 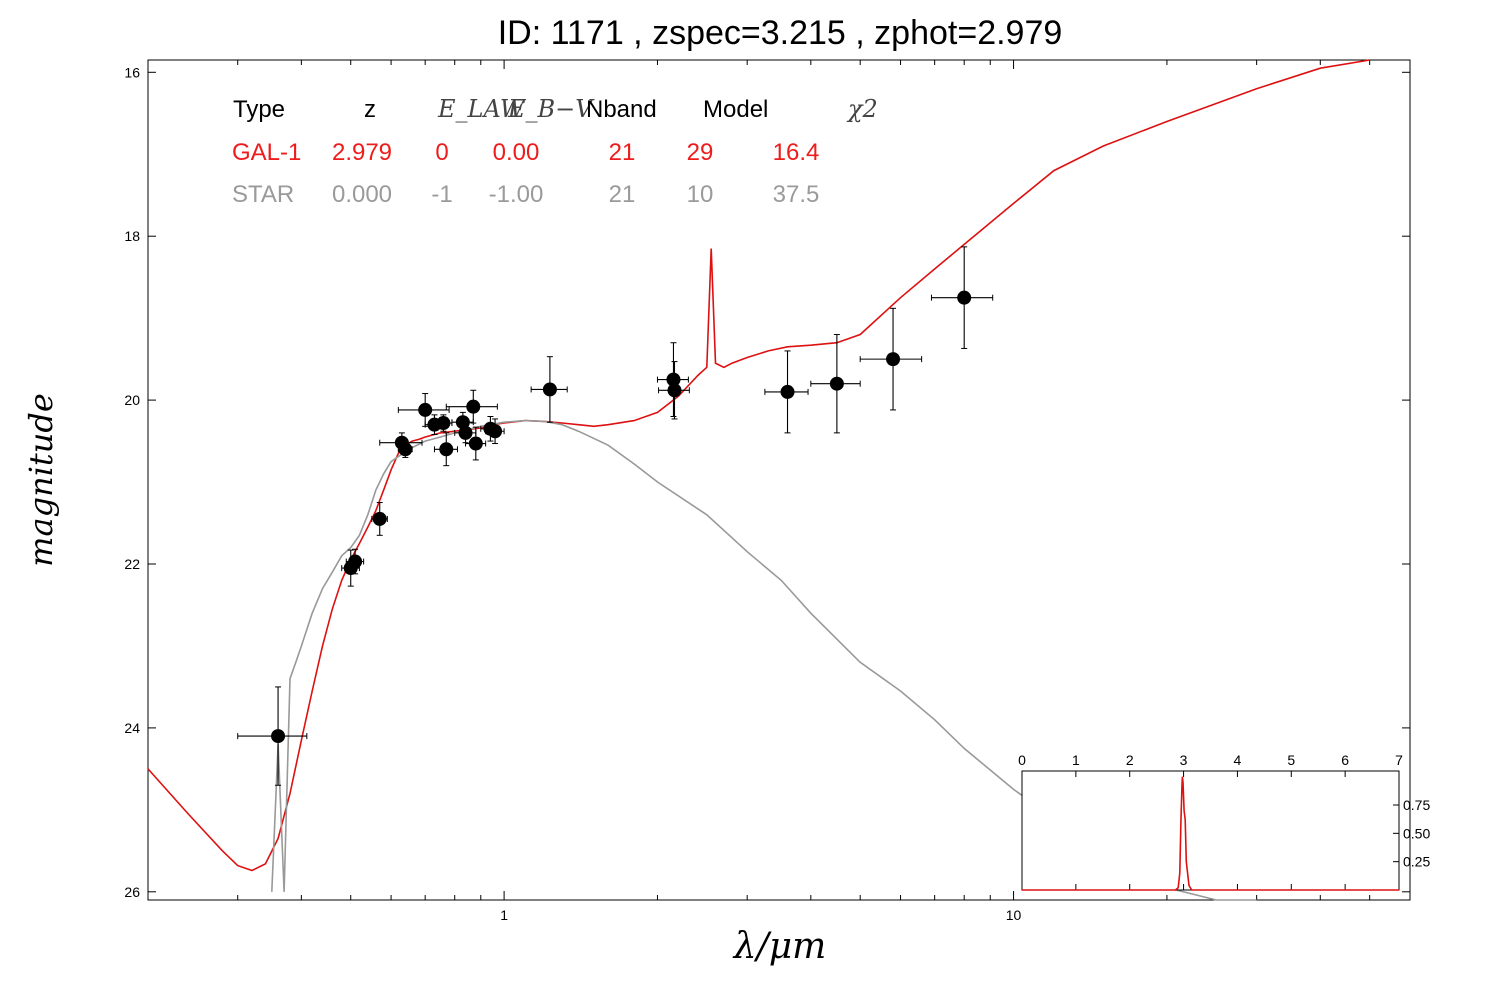 I want to click on fit-table-cell: STAR, so click(x=263, y=194).